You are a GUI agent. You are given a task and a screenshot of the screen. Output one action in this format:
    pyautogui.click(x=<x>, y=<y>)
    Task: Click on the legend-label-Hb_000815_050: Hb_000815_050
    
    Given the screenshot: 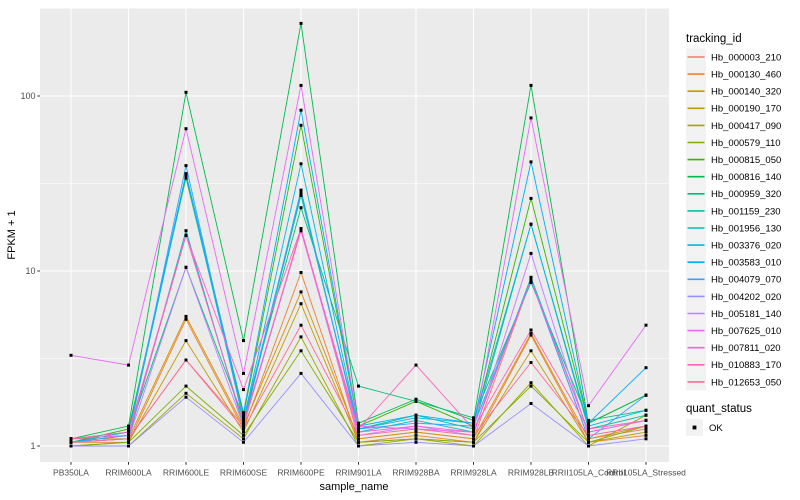 What is the action you would take?
    pyautogui.click(x=746, y=160)
    